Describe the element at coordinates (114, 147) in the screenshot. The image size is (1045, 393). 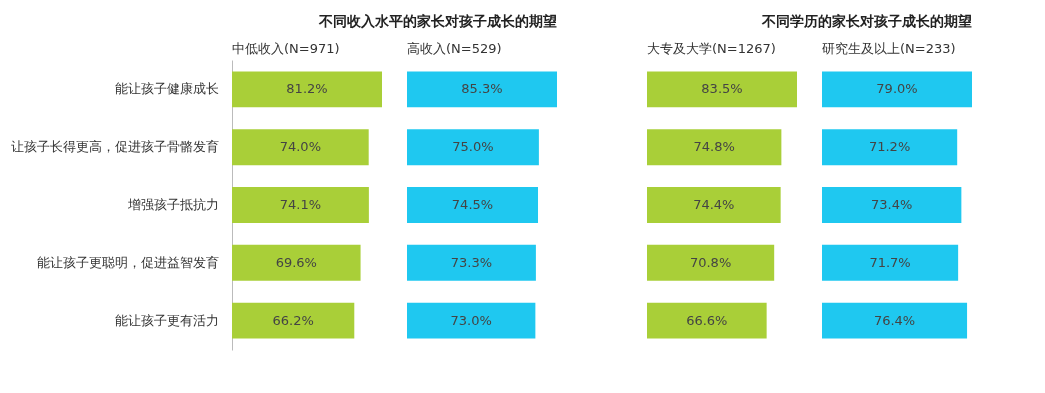
I see `y-tick-label: 让孩子长得更高，促进孩子骨骼发育` at that location.